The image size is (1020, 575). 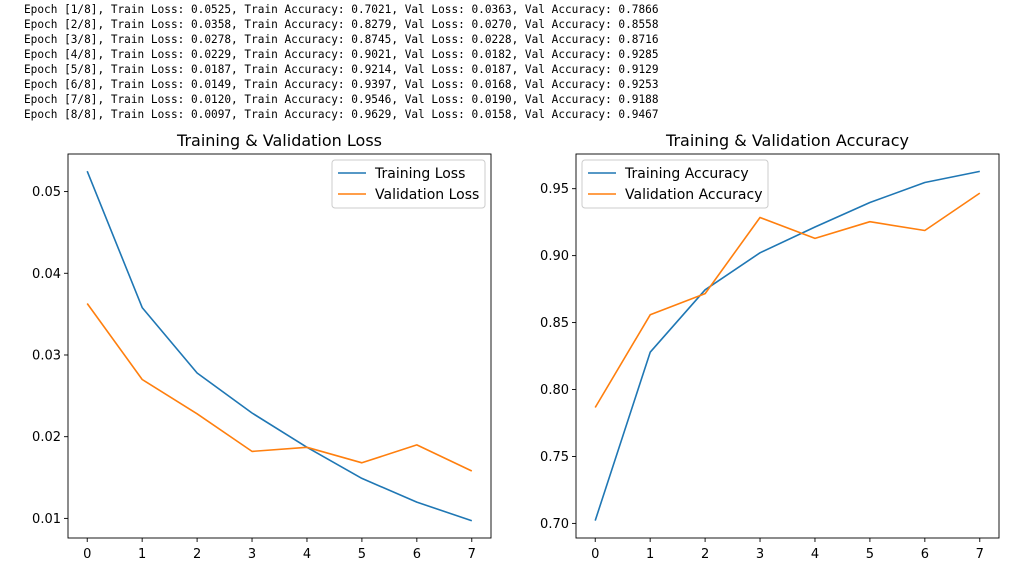 I want to click on y-tick-label: 0.70, so click(x=554, y=524).